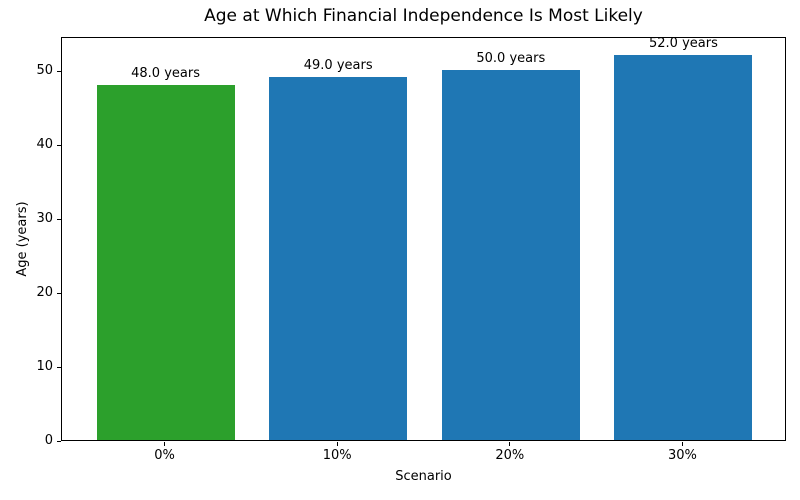 The image size is (800, 500). What do you see at coordinates (44, 219) in the screenshot?
I see `y-tick-label: 30` at bounding box center [44, 219].